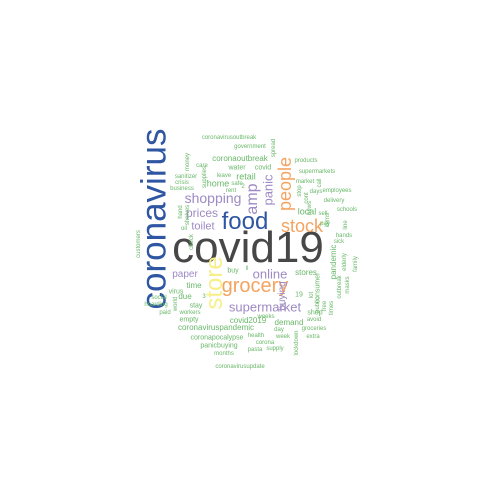  What do you see at coordinates (299, 295) in the screenshot?
I see `word-19: 19` at bounding box center [299, 295].